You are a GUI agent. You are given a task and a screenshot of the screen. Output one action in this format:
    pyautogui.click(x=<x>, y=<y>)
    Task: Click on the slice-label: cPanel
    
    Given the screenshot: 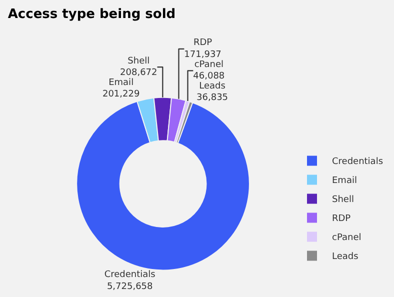 What is the action you would take?
    pyautogui.click(x=209, y=65)
    